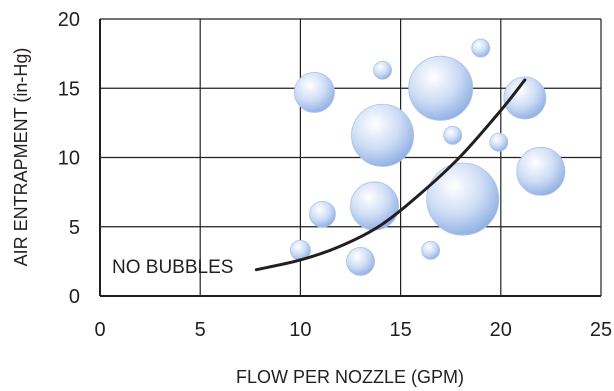 This screenshot has width=614, height=391. What do you see at coordinates (99, 330) in the screenshot?
I see `x-tick-label-0: 0` at bounding box center [99, 330].